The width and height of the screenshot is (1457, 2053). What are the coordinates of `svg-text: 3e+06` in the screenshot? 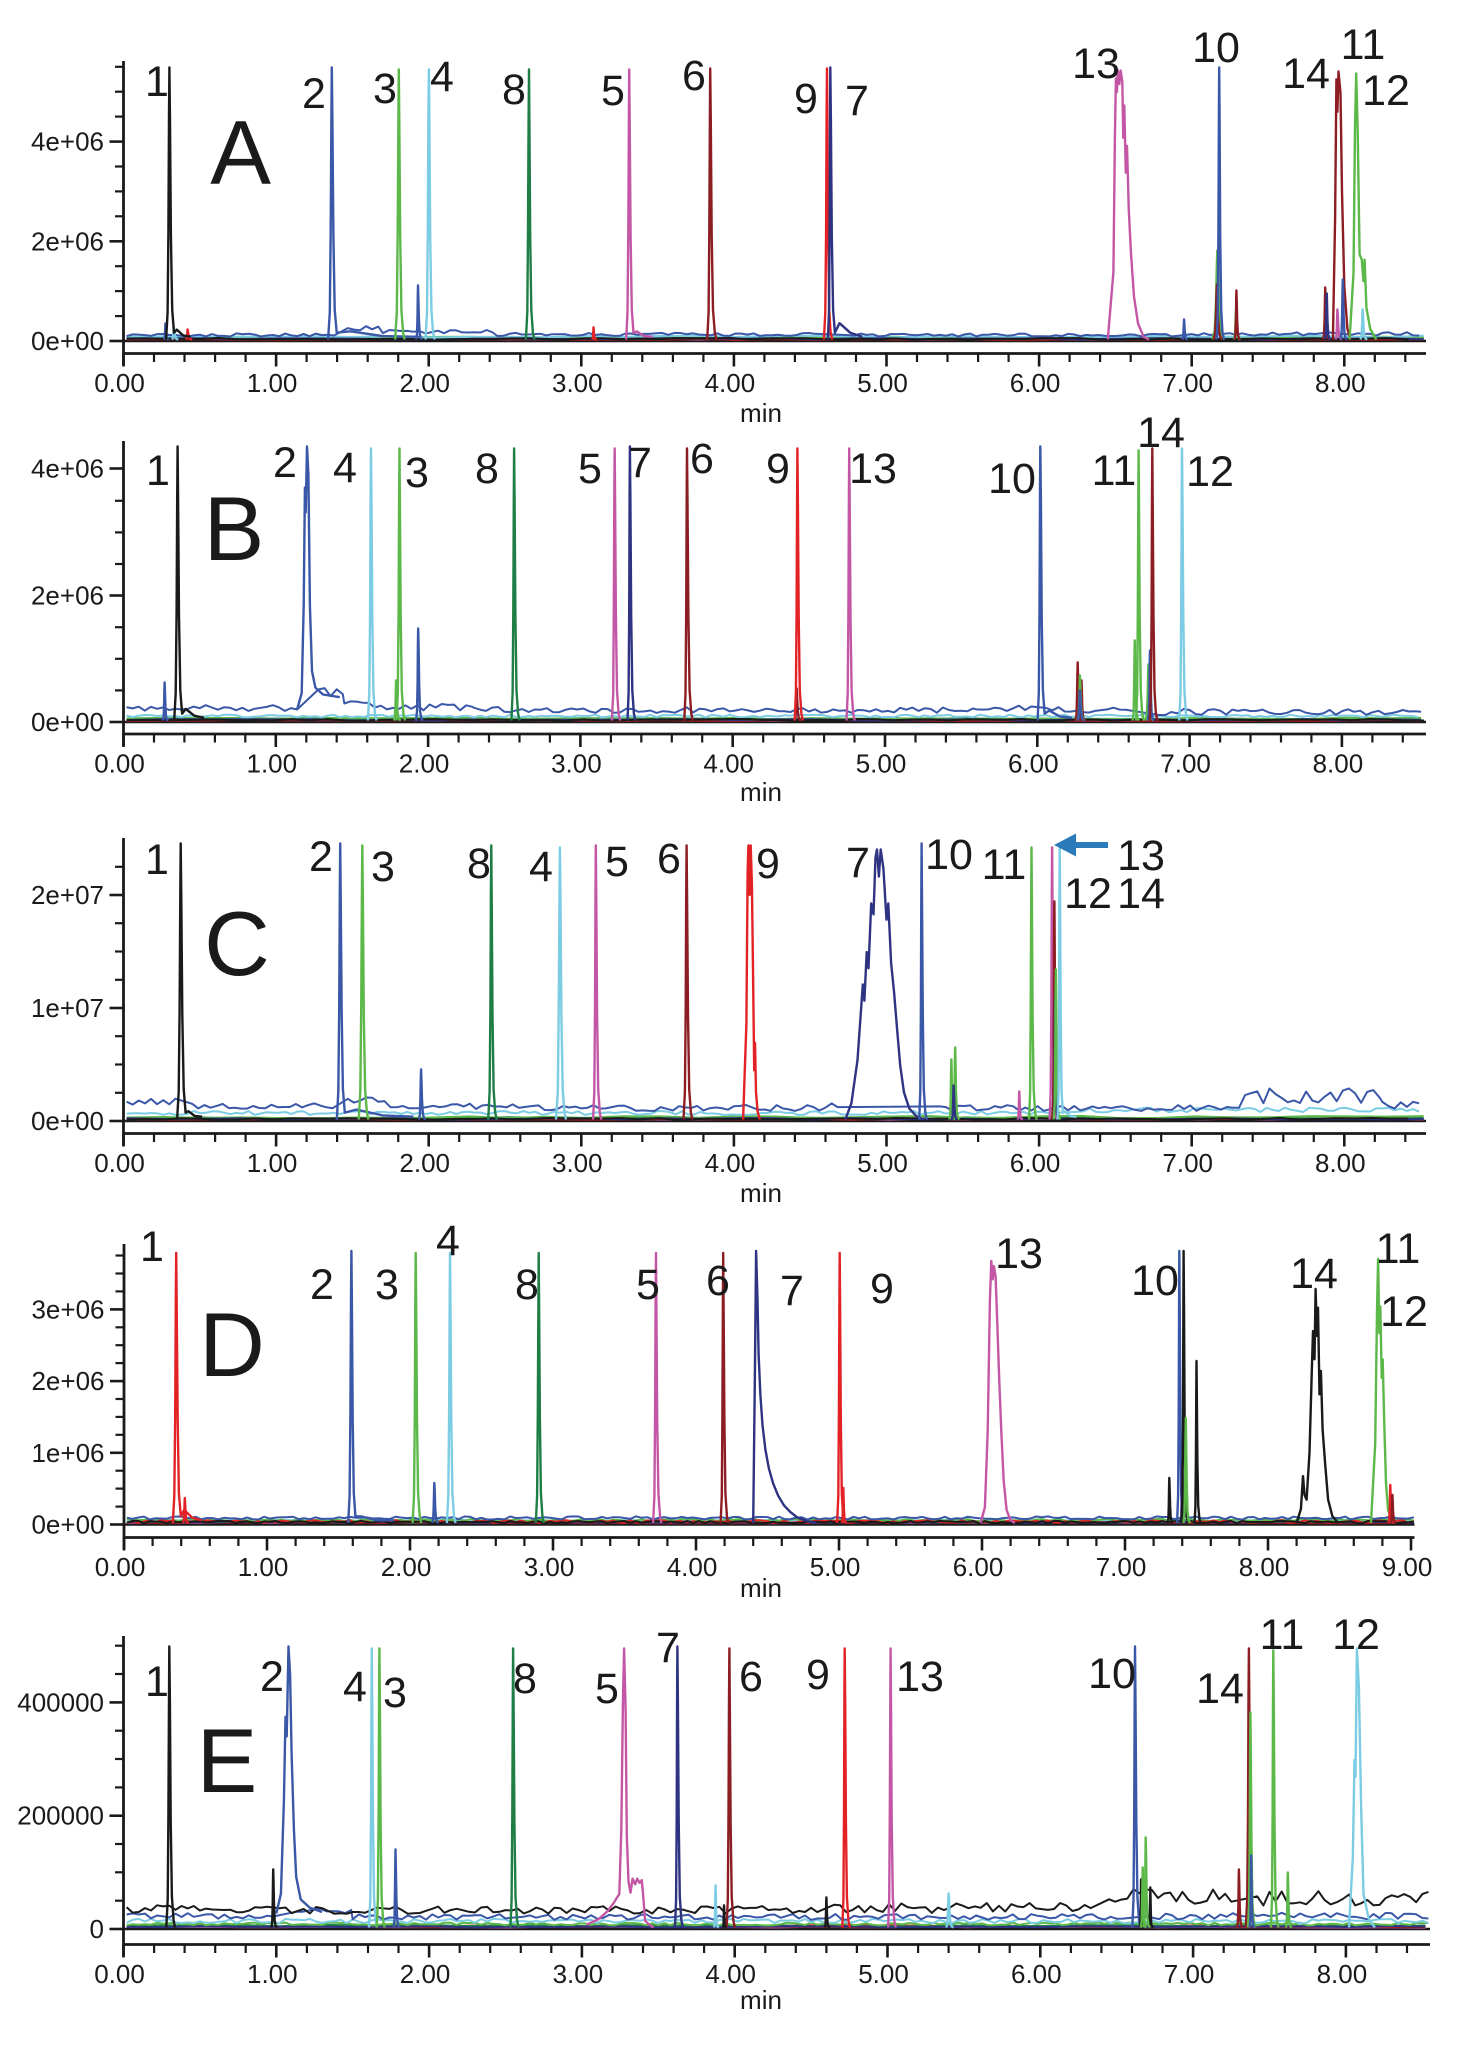 It's located at (67, 1309).